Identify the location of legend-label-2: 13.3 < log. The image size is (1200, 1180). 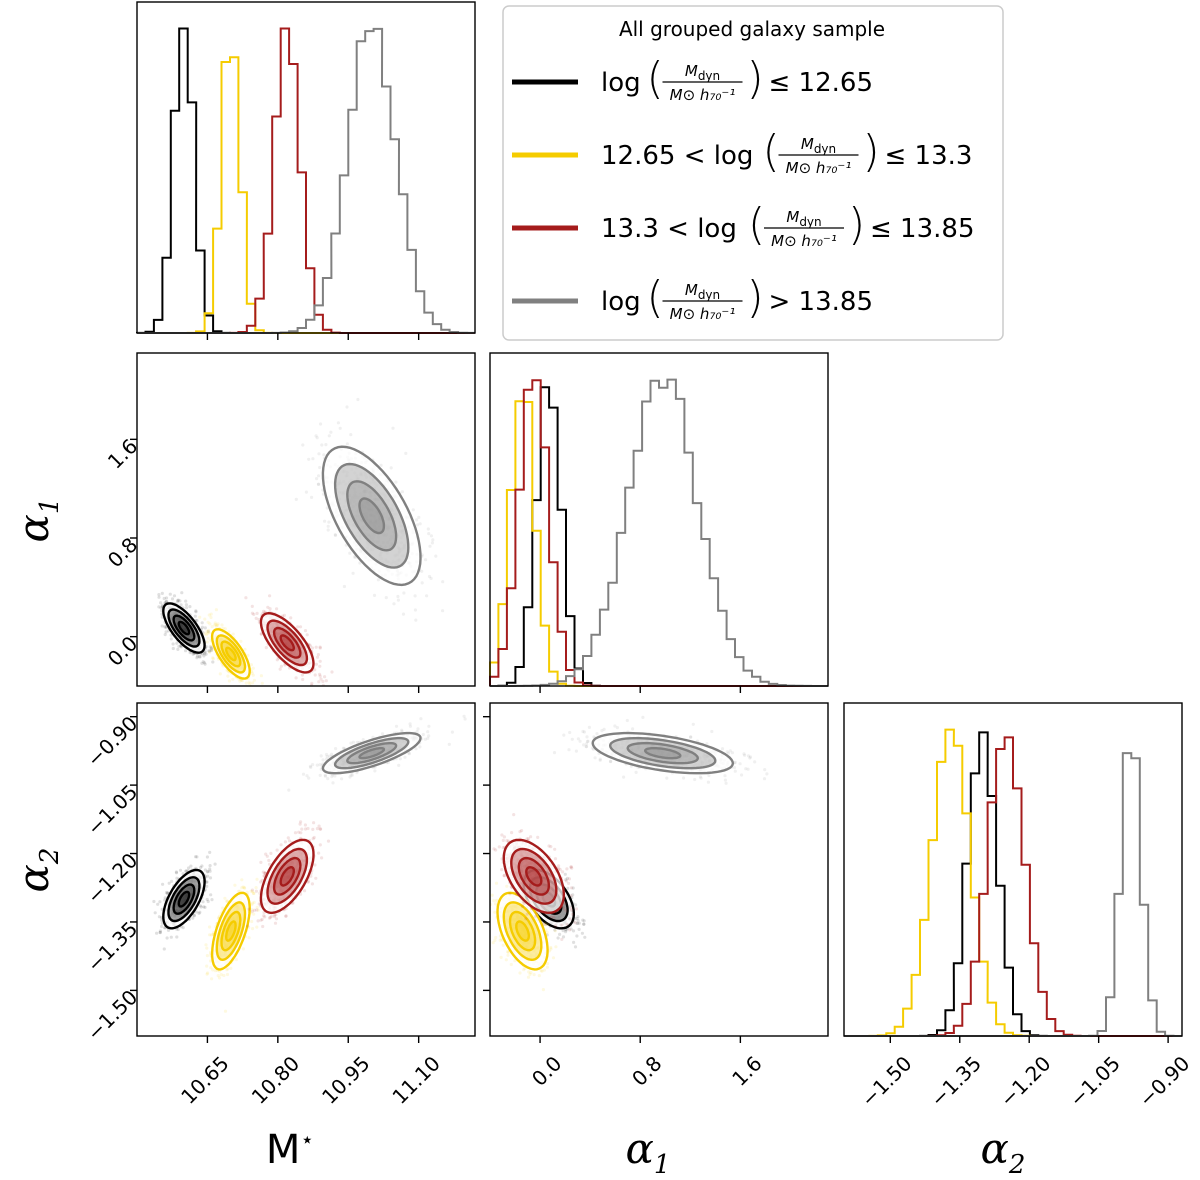
(669, 229).